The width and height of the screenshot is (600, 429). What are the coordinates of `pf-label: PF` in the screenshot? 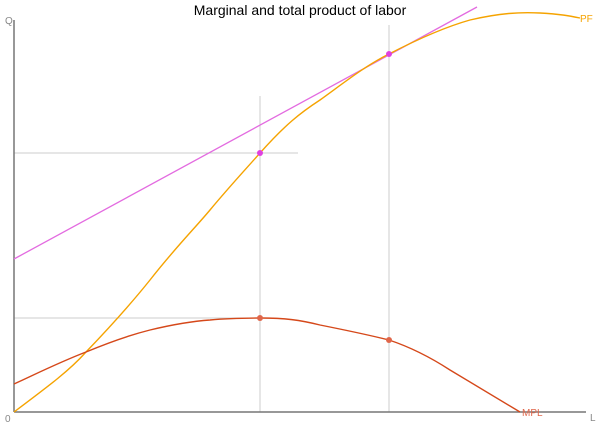 It's located at (586, 19).